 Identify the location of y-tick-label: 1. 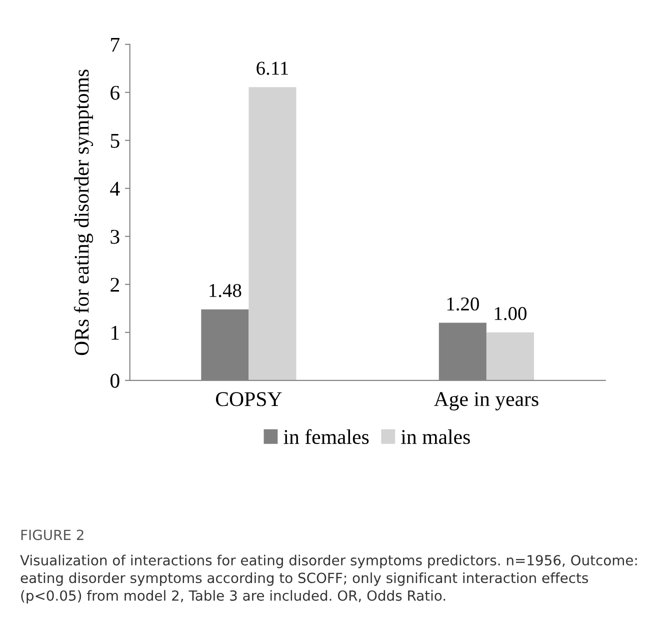
(115, 333).